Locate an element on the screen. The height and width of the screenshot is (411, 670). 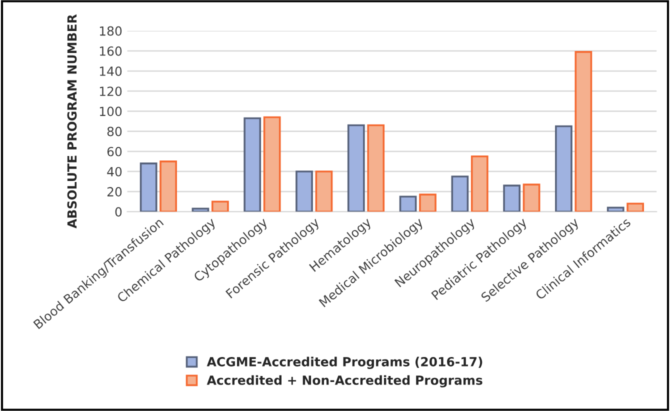
y-tick-label: 0 is located at coordinates (118, 212).